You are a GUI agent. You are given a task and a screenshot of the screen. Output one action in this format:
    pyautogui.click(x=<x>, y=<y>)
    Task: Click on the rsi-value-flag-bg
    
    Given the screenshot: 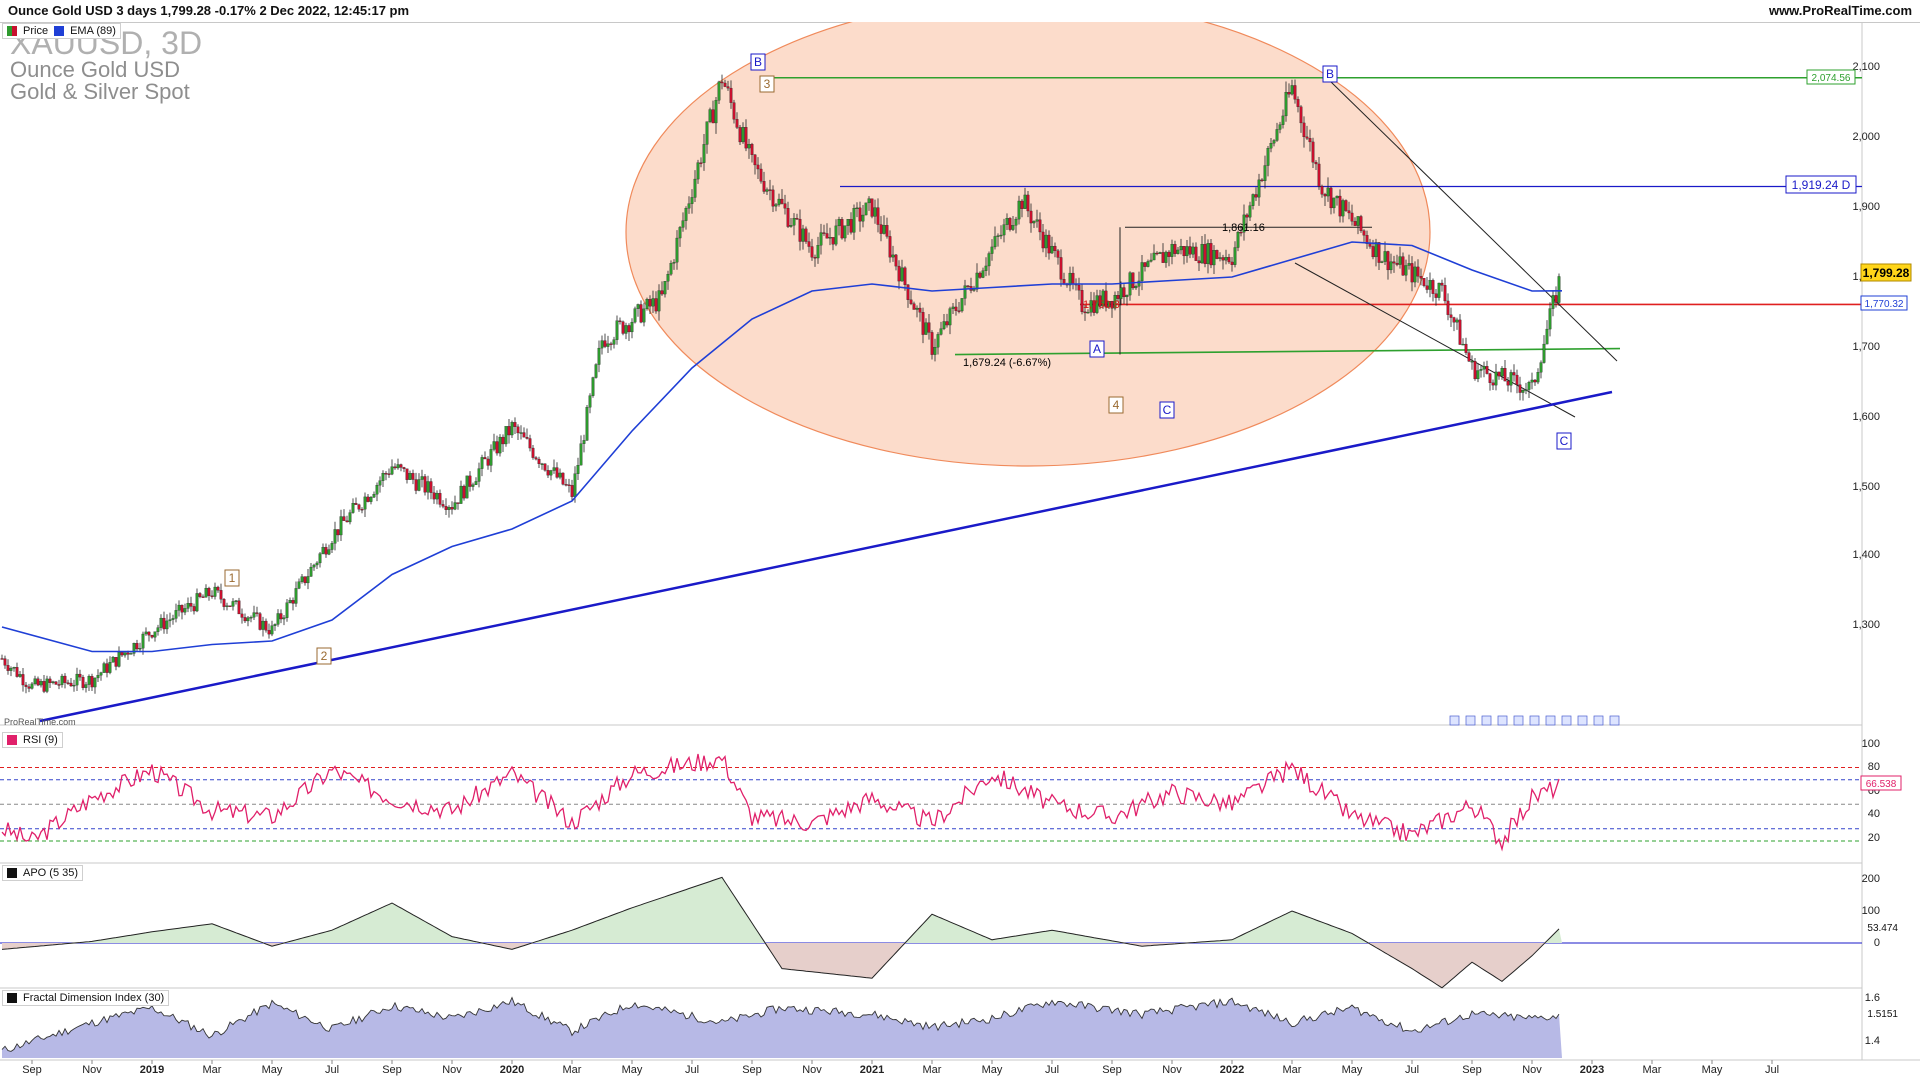 What is the action you would take?
    pyautogui.click(x=1881, y=783)
    